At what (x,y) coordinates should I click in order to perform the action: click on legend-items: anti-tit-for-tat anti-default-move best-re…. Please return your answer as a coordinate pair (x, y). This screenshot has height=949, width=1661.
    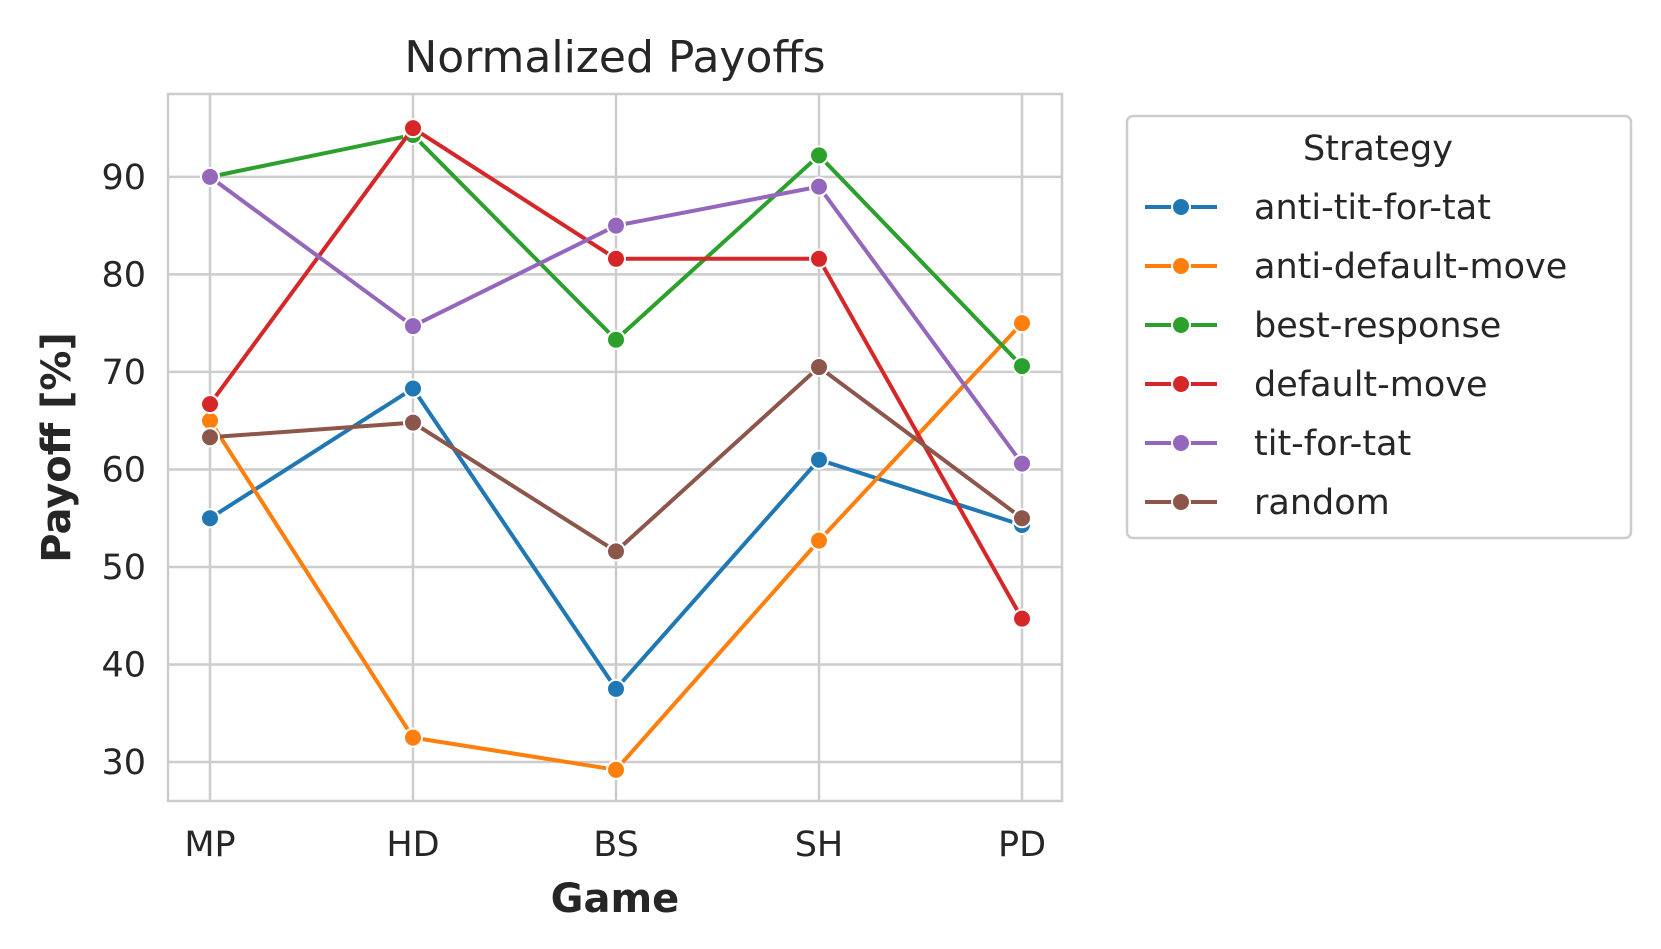
    Looking at the image, I should click on (1356, 355).